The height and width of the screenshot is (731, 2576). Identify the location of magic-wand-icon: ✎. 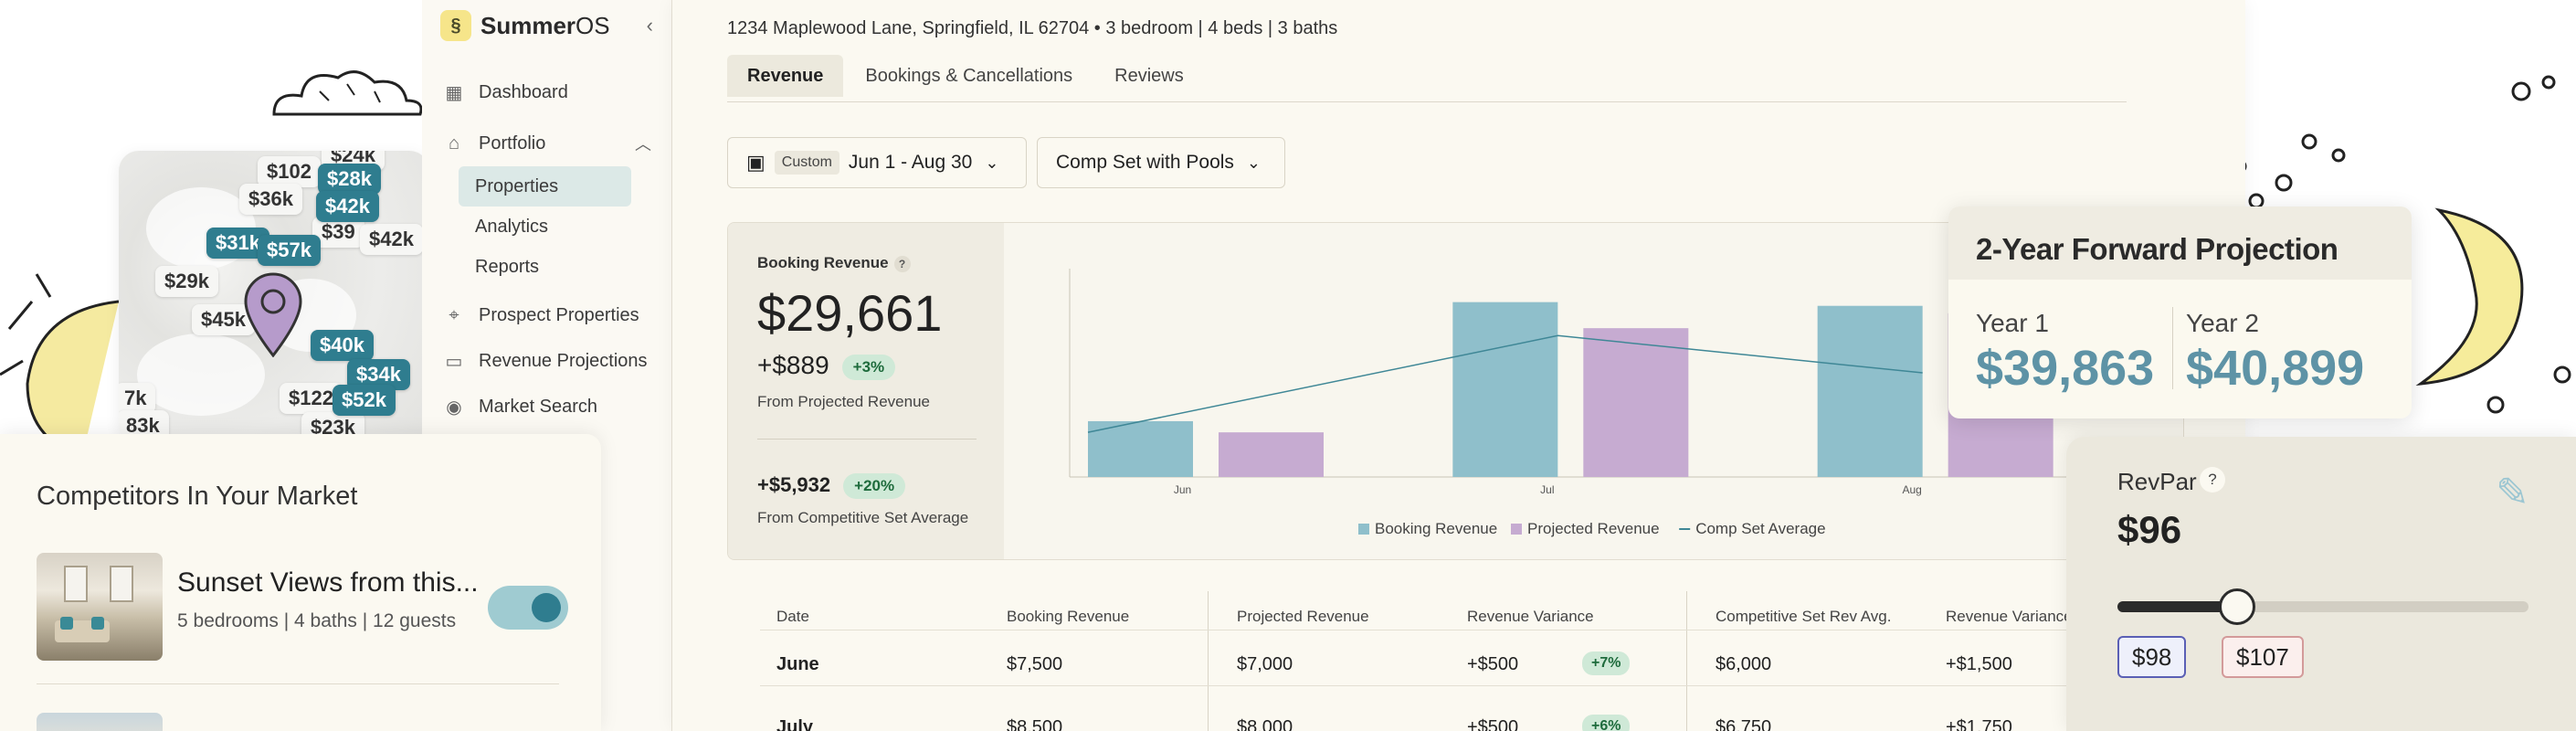
(2512, 493).